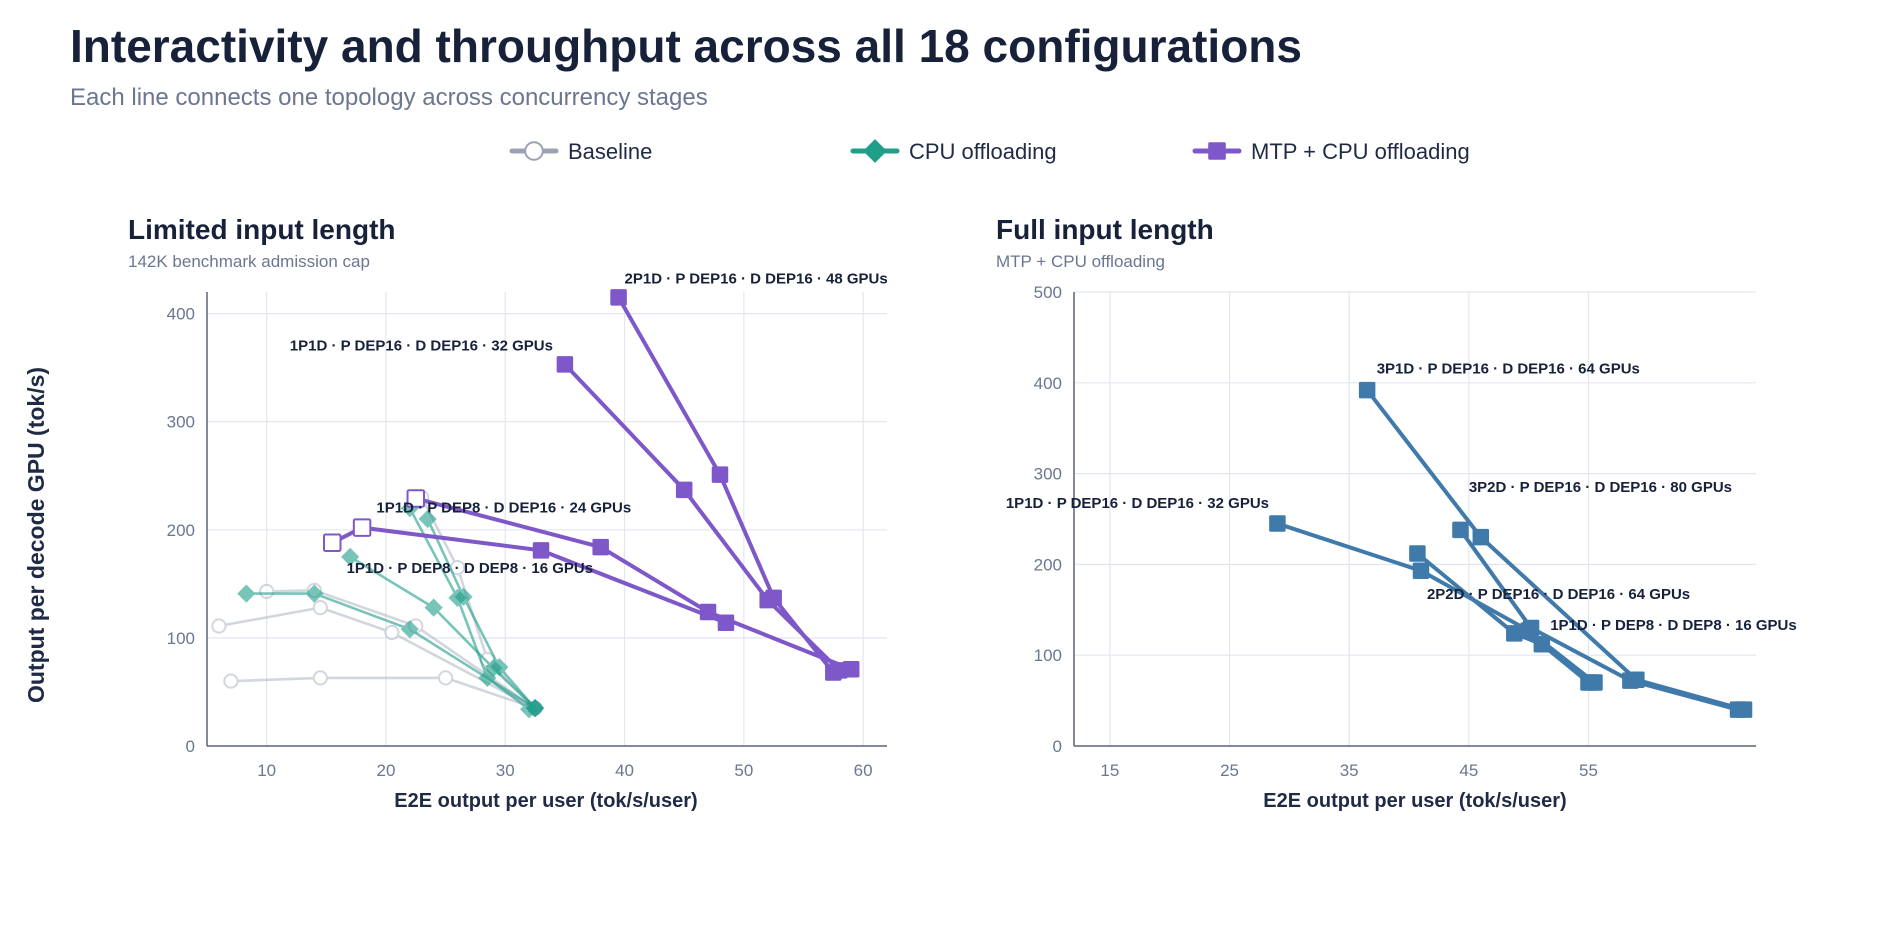 This screenshot has height=940, width=1880. I want to click on series-annotation: 3P1D · P DEP16 · D DEP16 · 64 GPUs, so click(1508, 369).